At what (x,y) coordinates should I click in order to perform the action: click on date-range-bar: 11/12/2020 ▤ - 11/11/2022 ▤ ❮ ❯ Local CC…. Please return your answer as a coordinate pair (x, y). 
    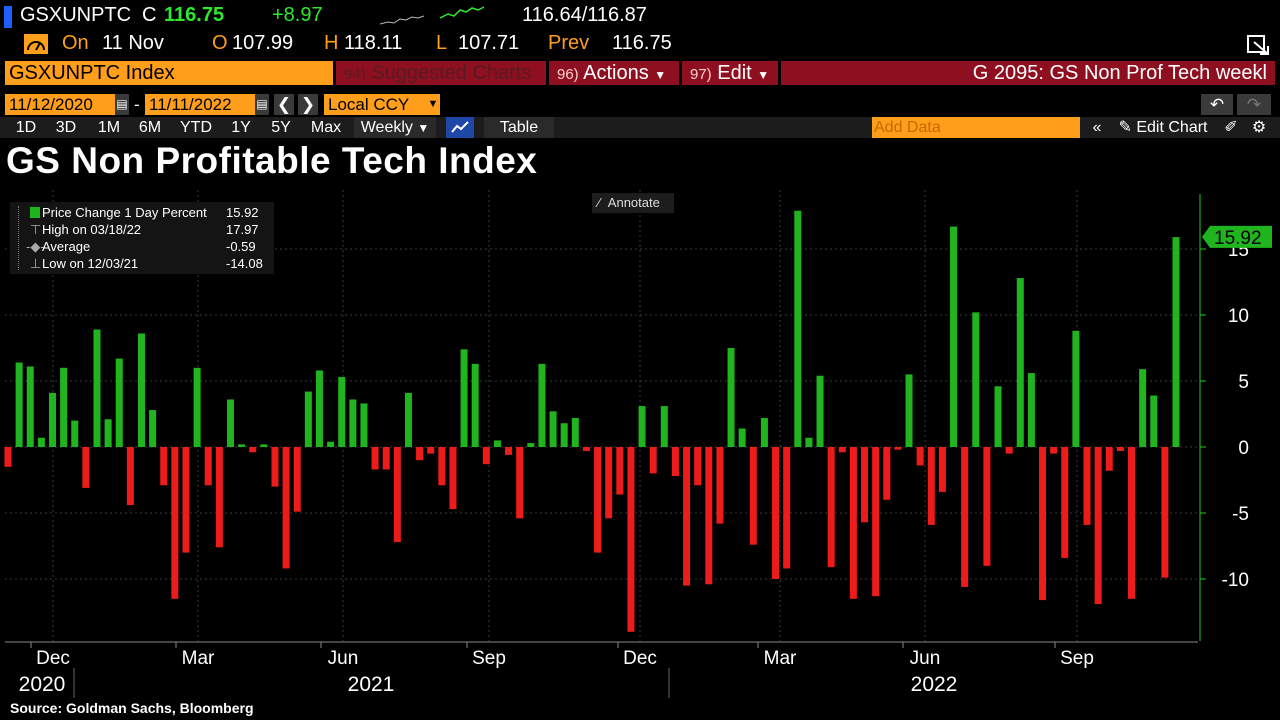
    Looking at the image, I should click on (640, 104).